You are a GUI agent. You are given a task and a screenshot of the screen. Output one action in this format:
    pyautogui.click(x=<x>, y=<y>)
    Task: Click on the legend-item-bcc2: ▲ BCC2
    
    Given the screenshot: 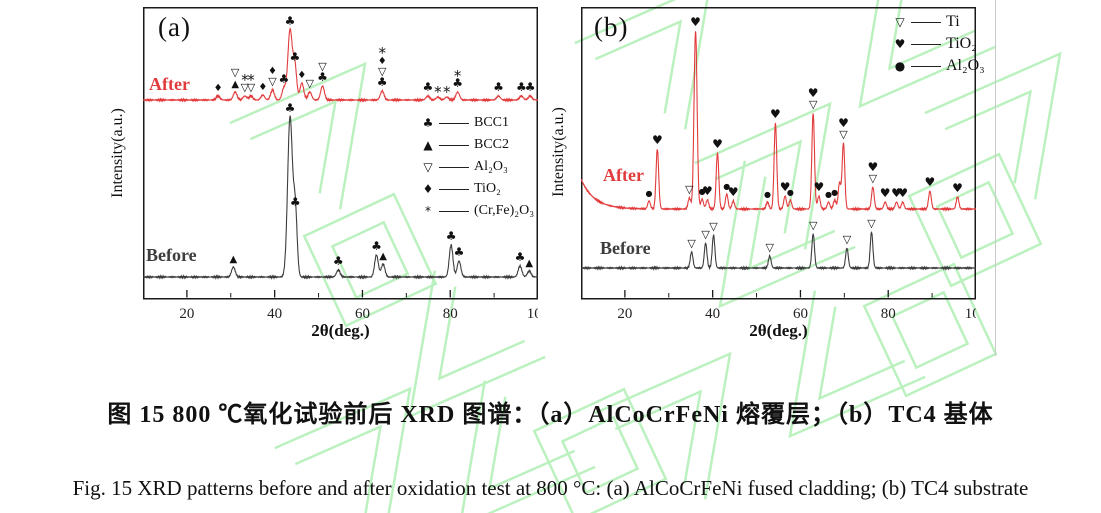 What is the action you would take?
    pyautogui.click(x=476, y=145)
    